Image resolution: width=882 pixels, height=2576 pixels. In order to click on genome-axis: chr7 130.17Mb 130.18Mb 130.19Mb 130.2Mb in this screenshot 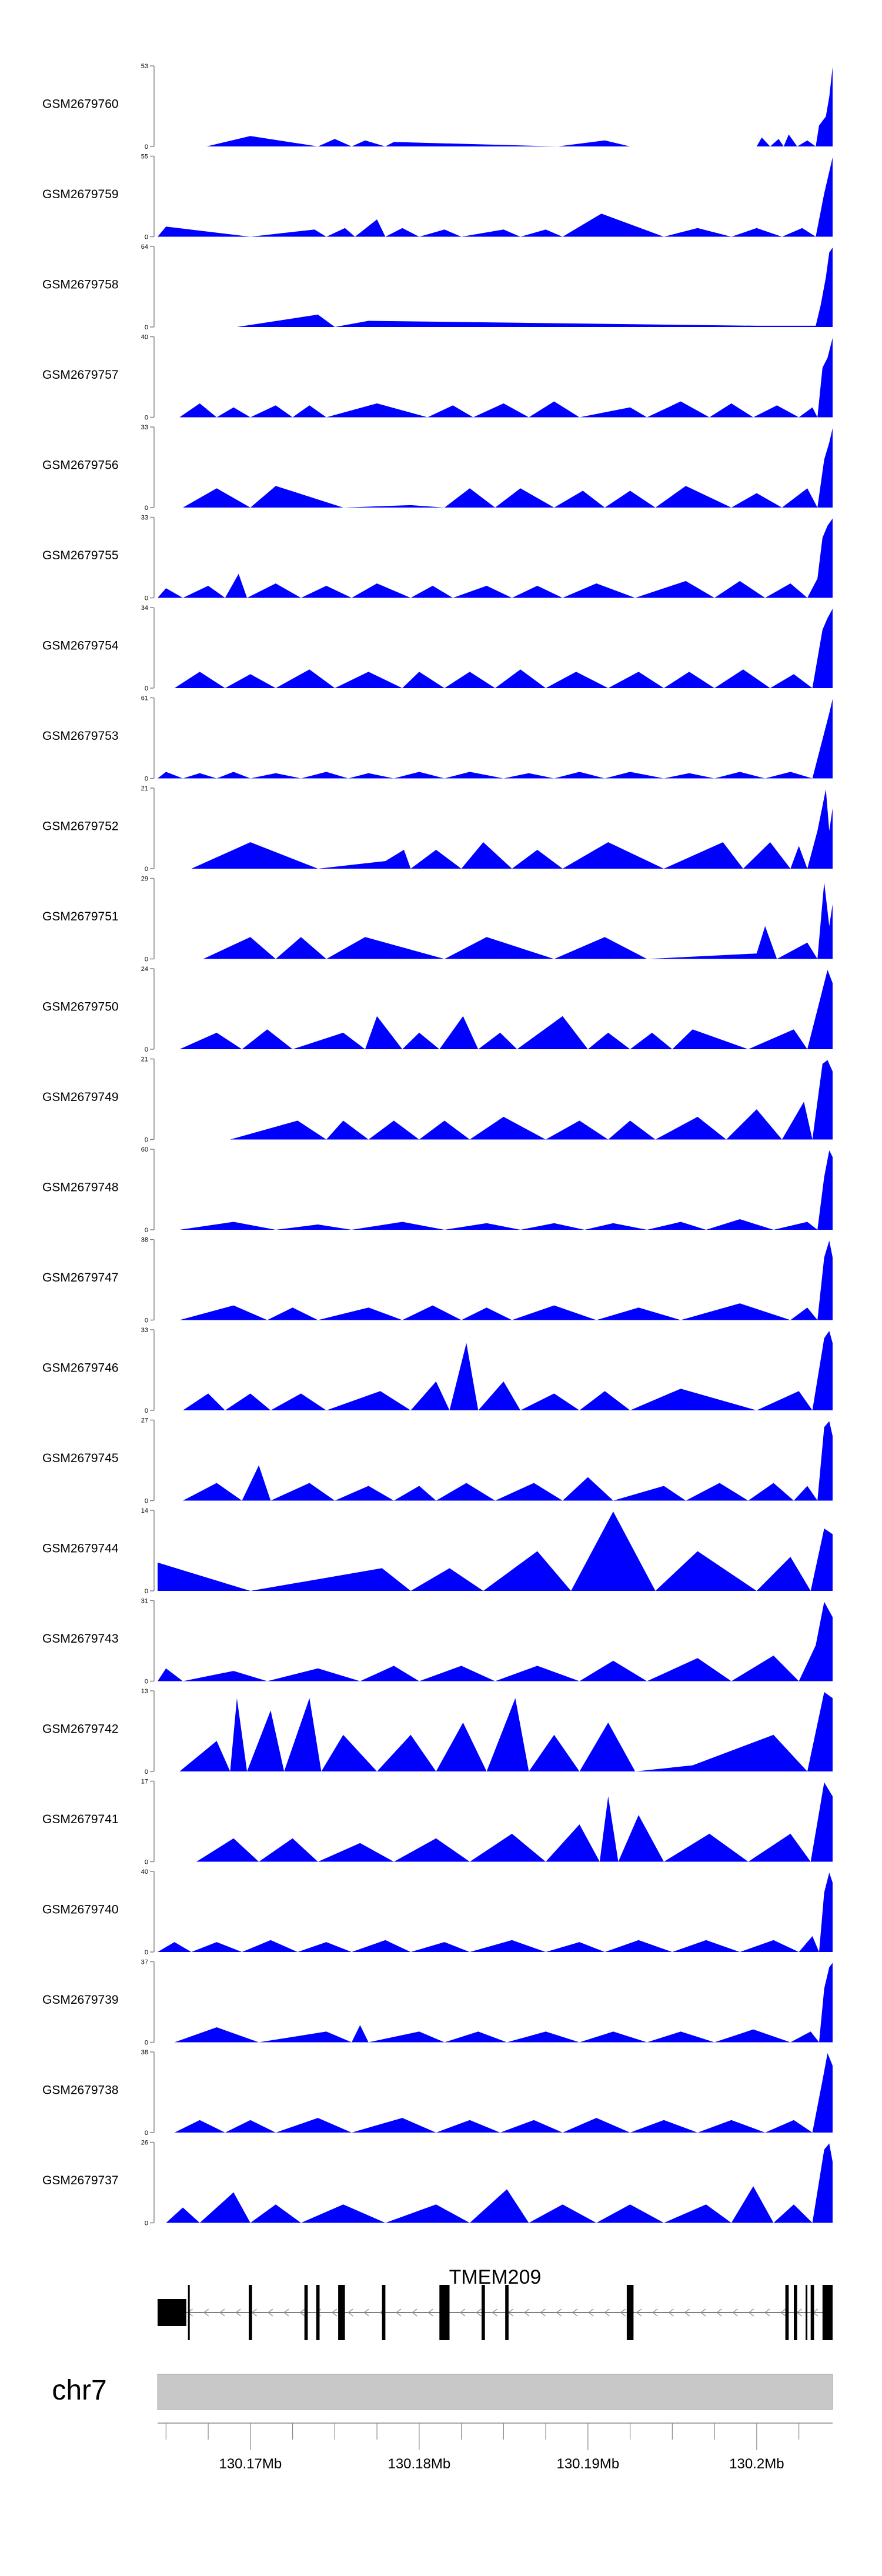, I will do `click(442, 2423)`.